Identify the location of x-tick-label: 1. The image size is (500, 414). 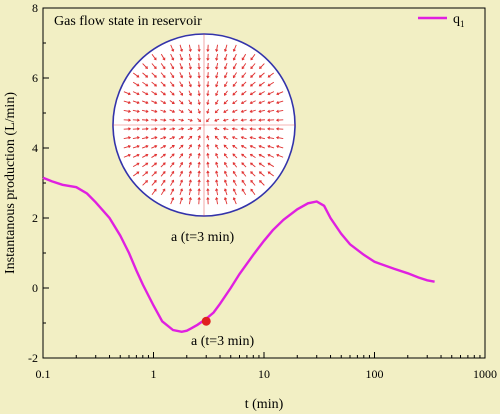
(154, 374).